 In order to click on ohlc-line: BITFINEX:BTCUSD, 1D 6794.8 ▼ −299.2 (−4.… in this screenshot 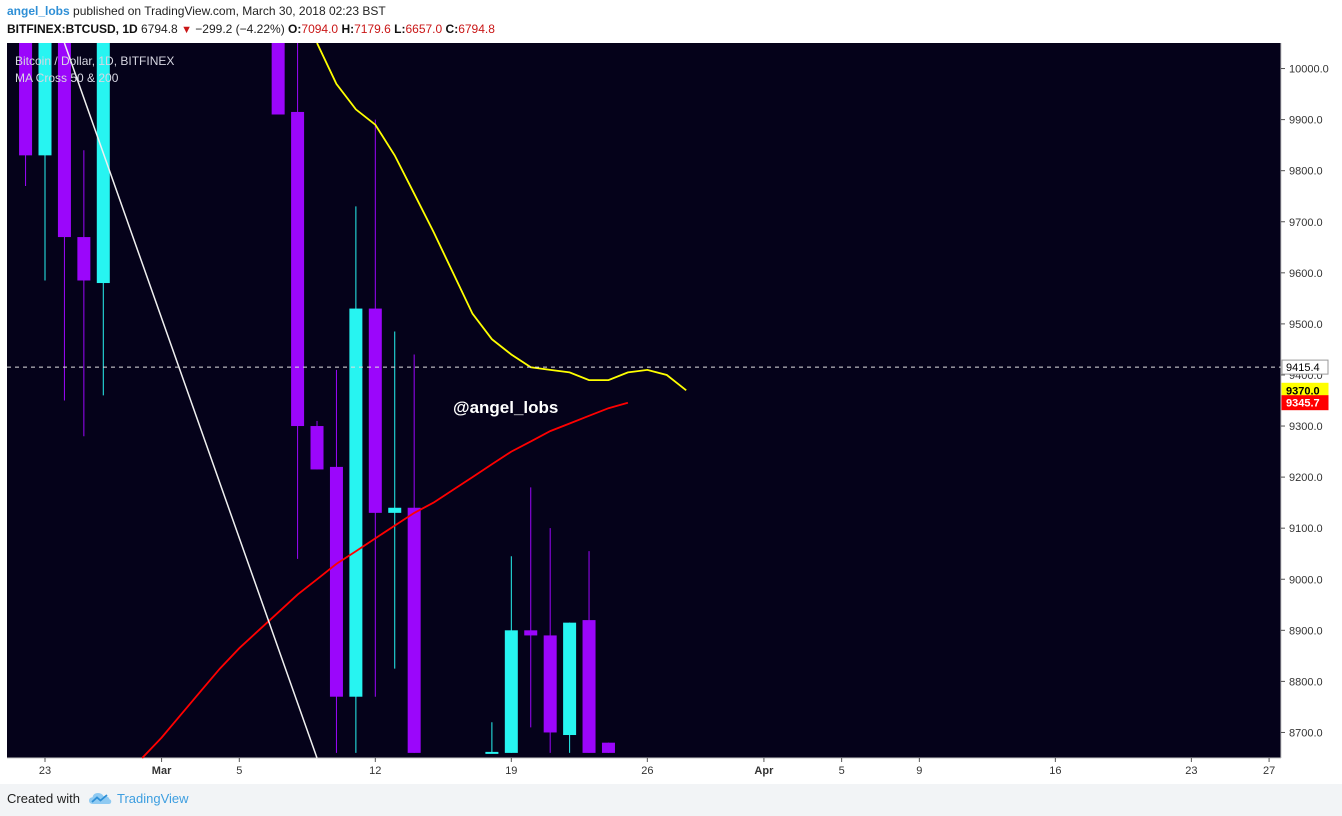, I will do `click(251, 29)`.